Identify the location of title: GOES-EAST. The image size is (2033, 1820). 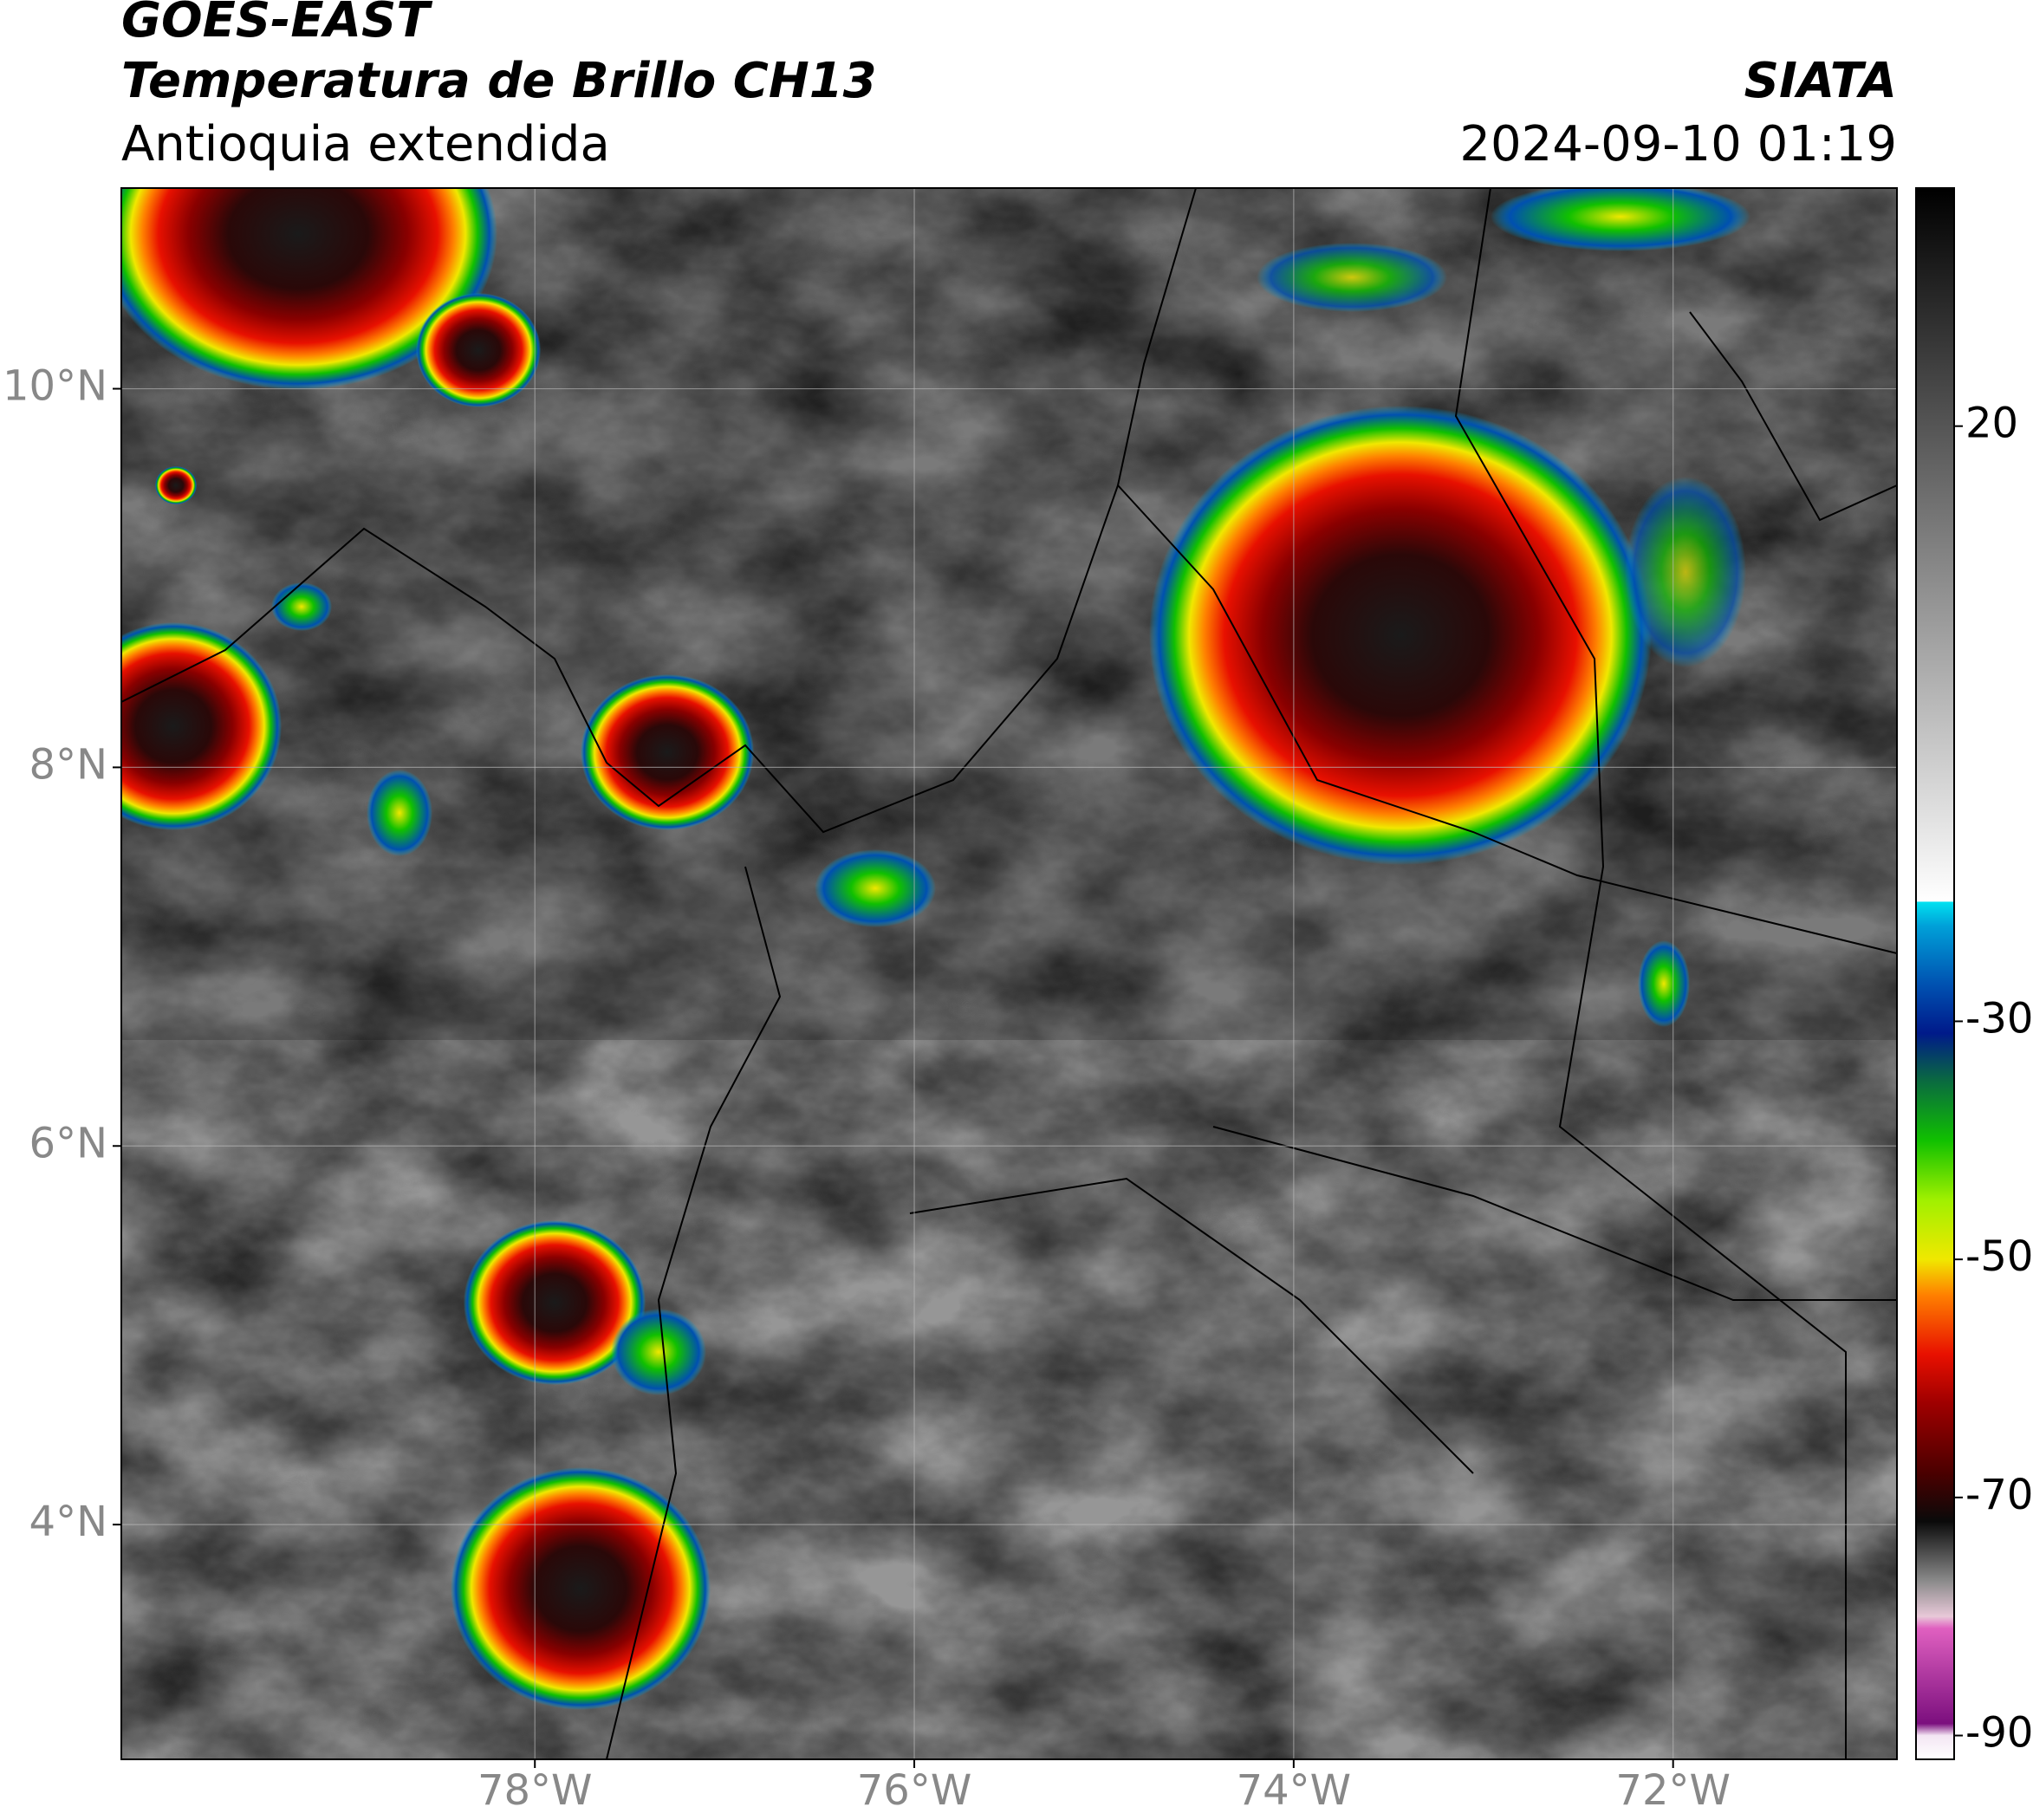
(276, 24).